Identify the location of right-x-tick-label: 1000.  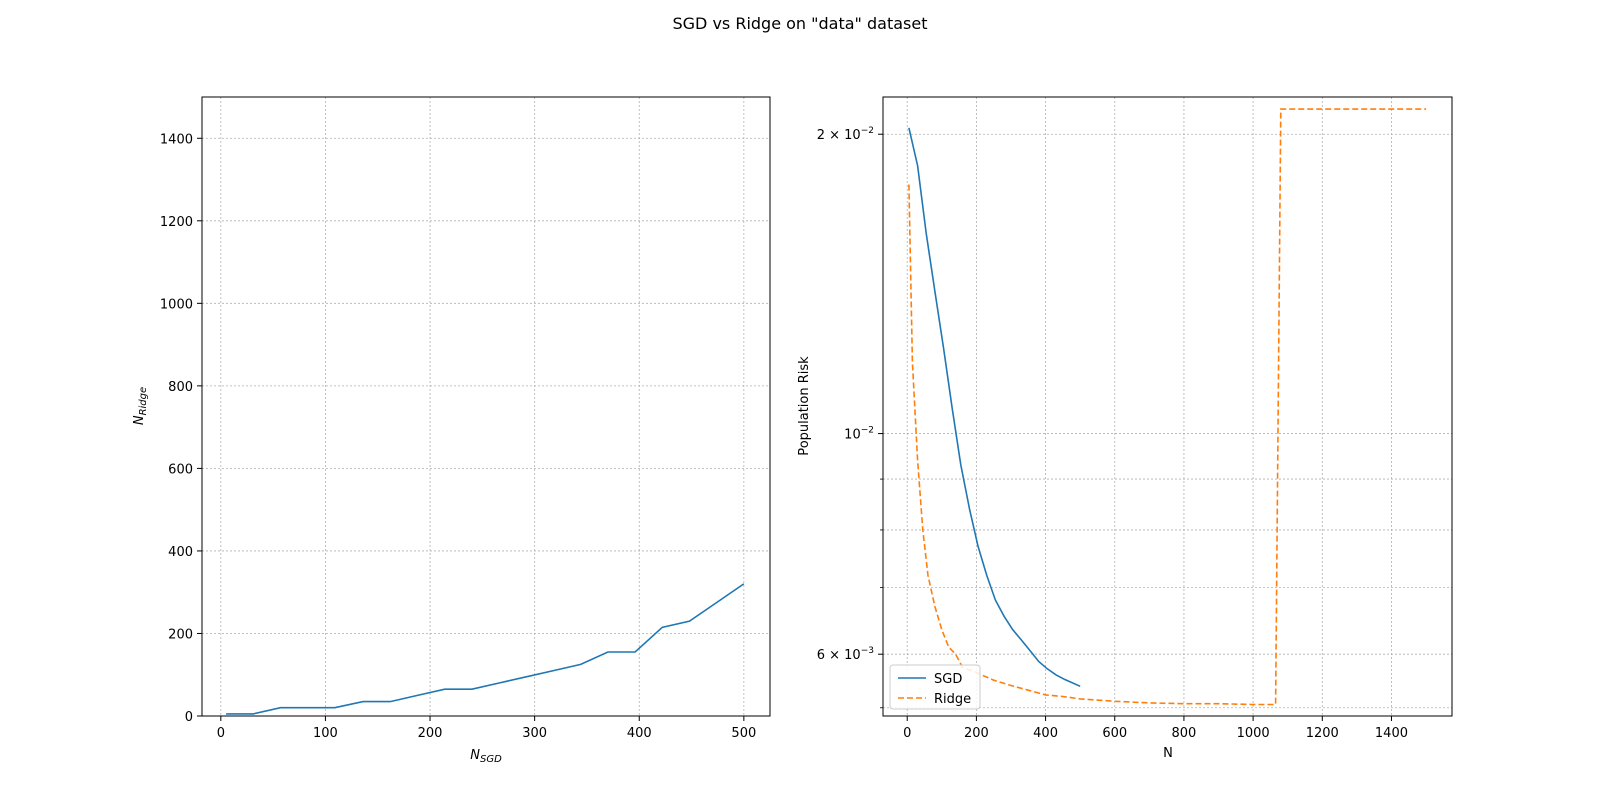
(1253, 733).